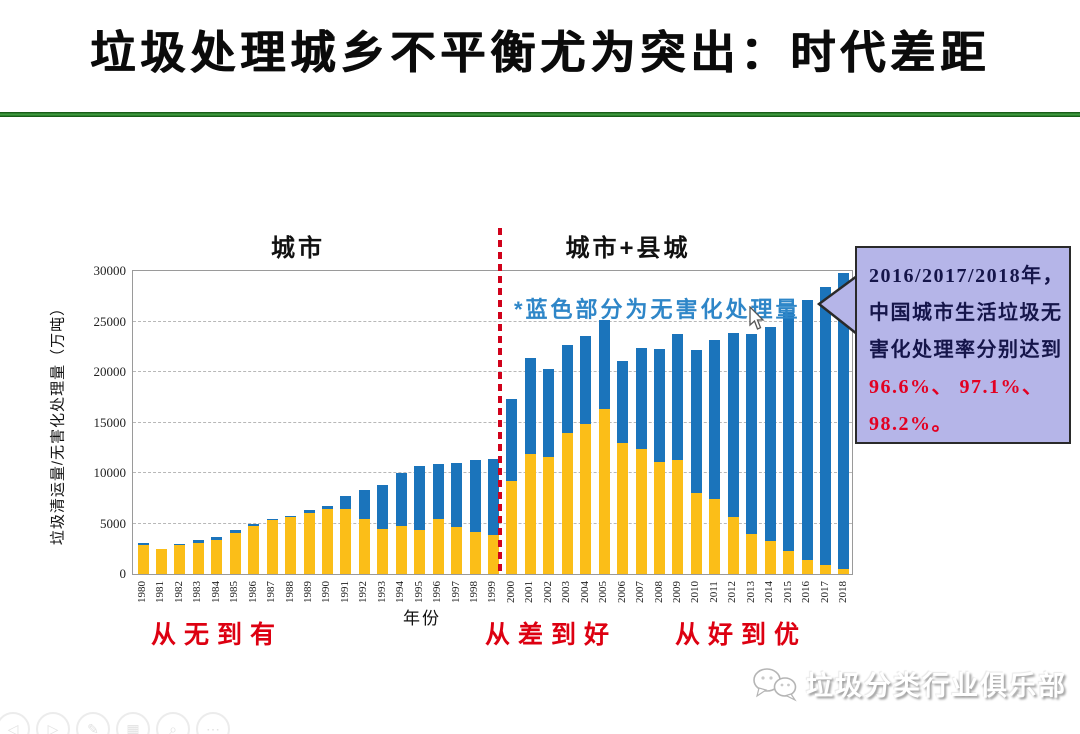 The width and height of the screenshot is (1080, 734). Describe the element at coordinates (420, 519) in the screenshot. I see `bar-group-1995` at that location.